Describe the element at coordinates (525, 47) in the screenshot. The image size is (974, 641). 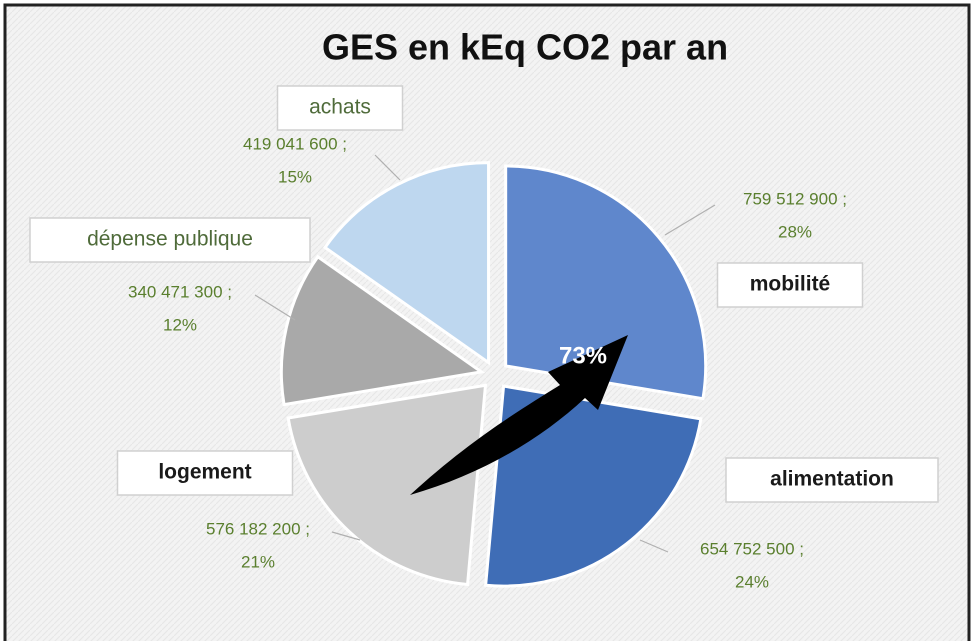
I see `chart-title: GES en kEq CO2 par an` at that location.